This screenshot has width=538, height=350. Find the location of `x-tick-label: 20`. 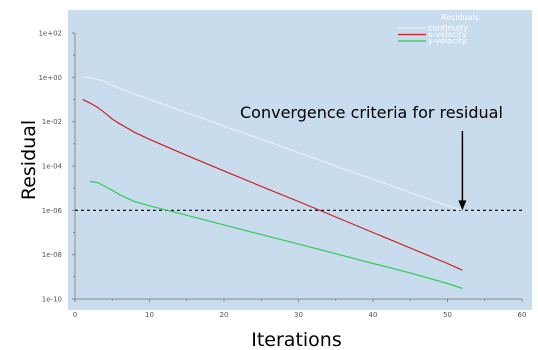

x-tick-label: 20 is located at coordinates (224, 315).